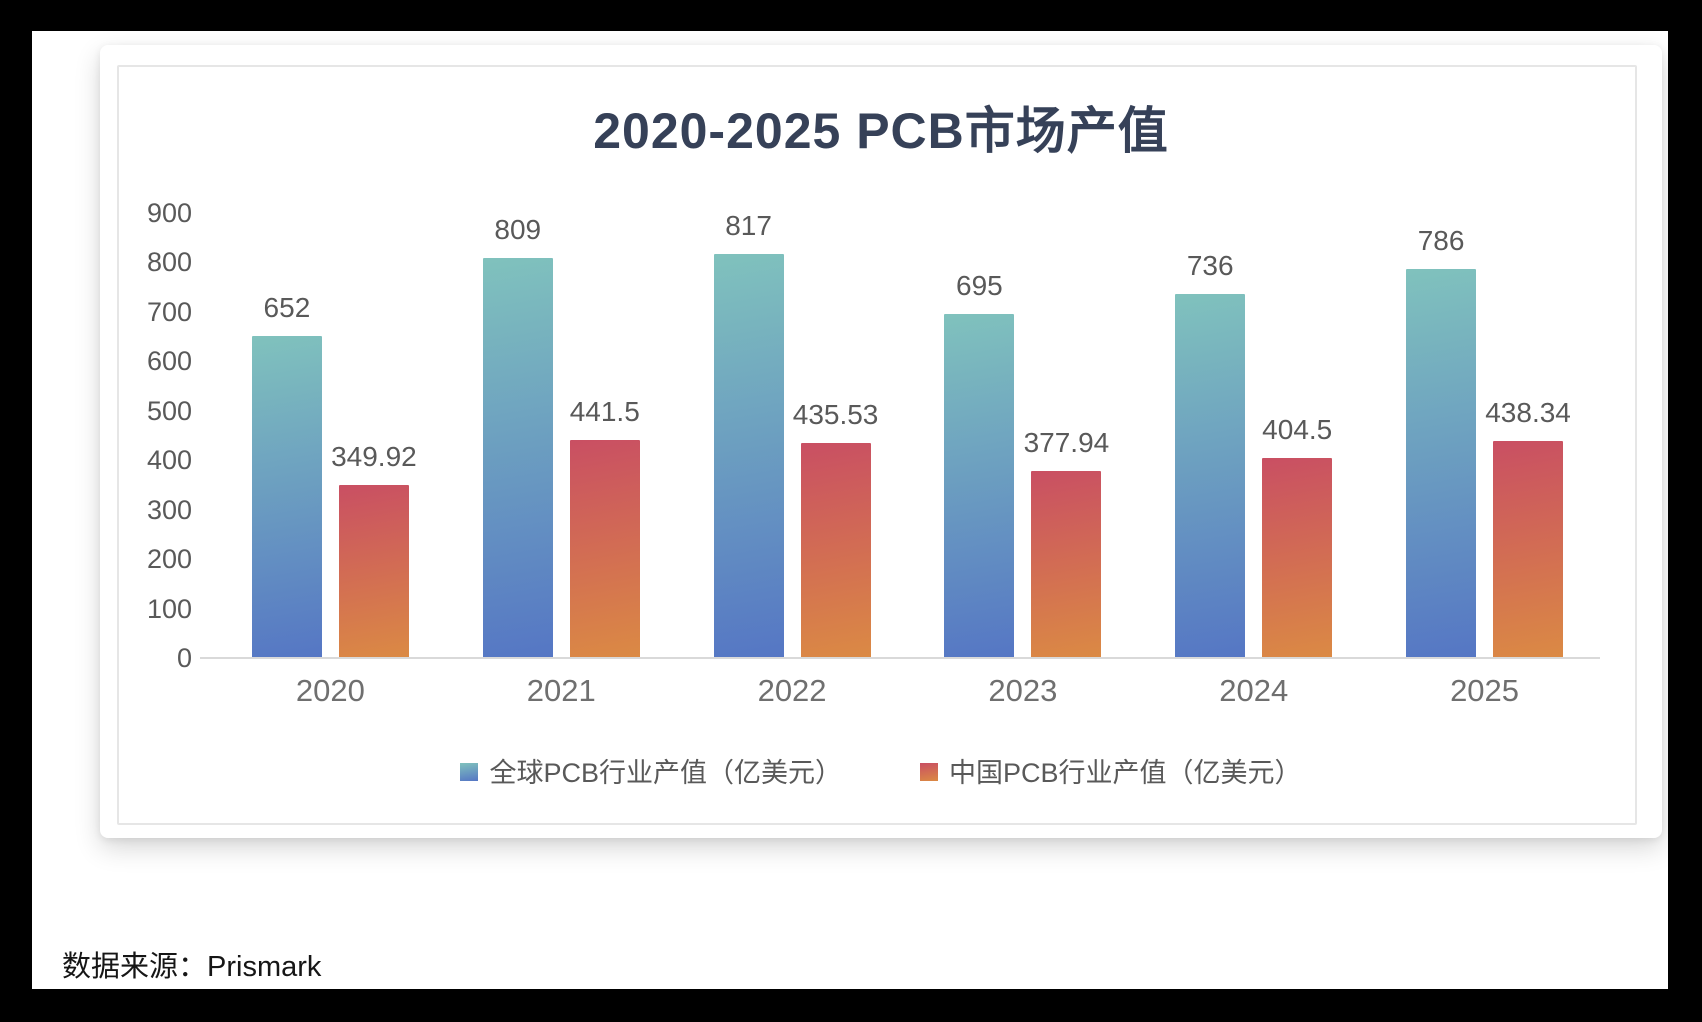 This screenshot has width=1702, height=1022. What do you see at coordinates (748, 226) in the screenshot?
I see `bar-value-label-global-2022: 817` at bounding box center [748, 226].